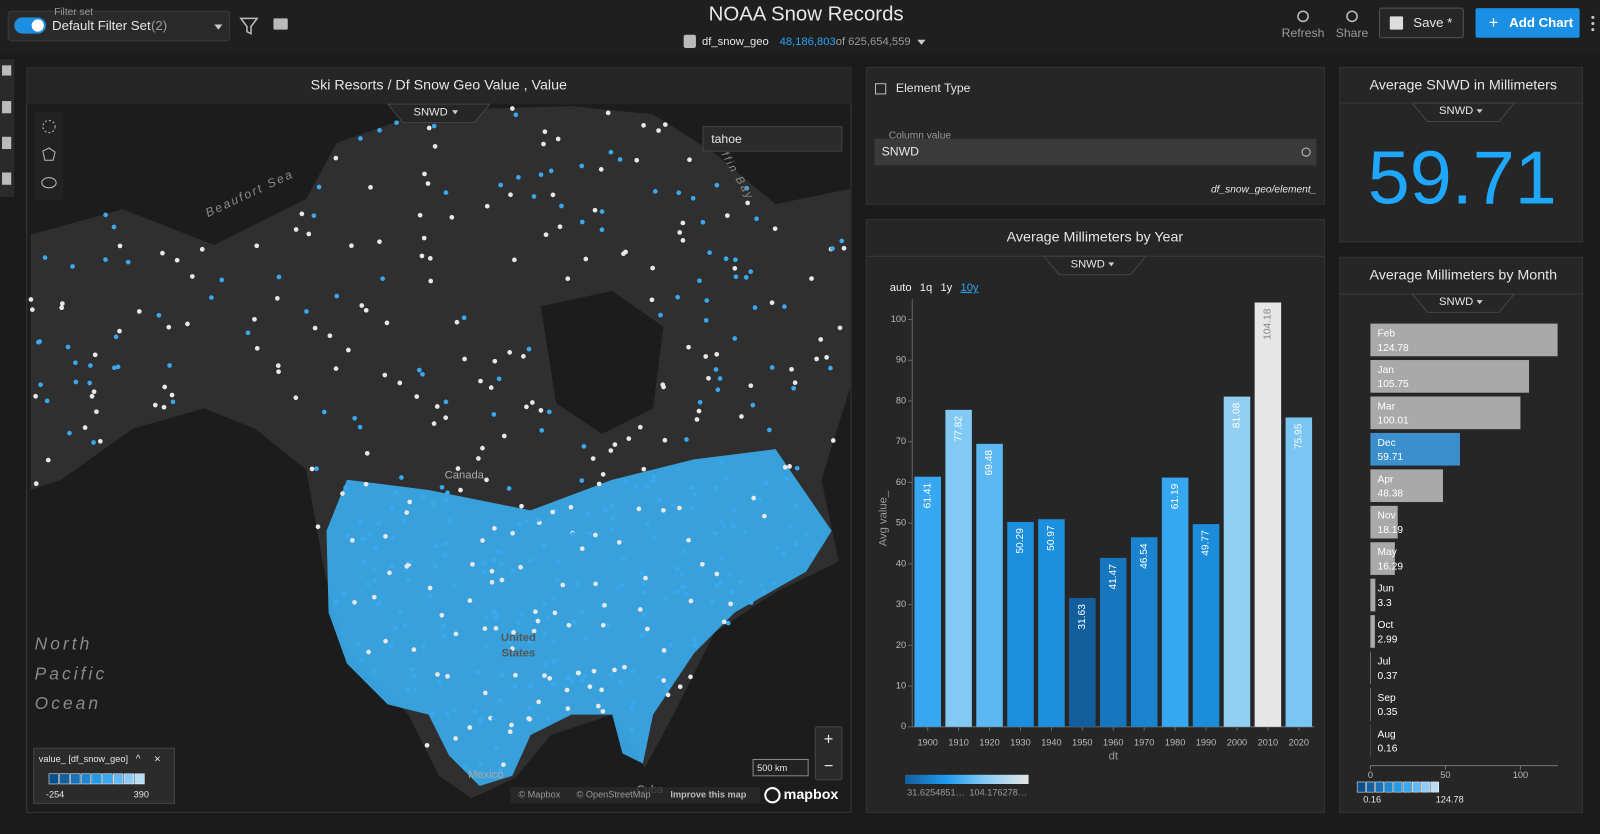 The width and height of the screenshot is (1600, 834). What do you see at coordinates (1095, 238) in the screenshot?
I see `year-chart-title: Average Millimeters by Year` at bounding box center [1095, 238].